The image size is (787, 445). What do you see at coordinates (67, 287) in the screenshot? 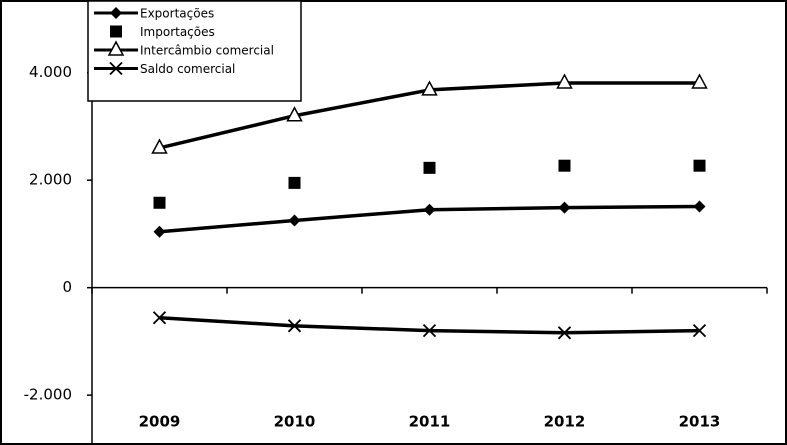
I see `y-tick-label: 0` at bounding box center [67, 287].